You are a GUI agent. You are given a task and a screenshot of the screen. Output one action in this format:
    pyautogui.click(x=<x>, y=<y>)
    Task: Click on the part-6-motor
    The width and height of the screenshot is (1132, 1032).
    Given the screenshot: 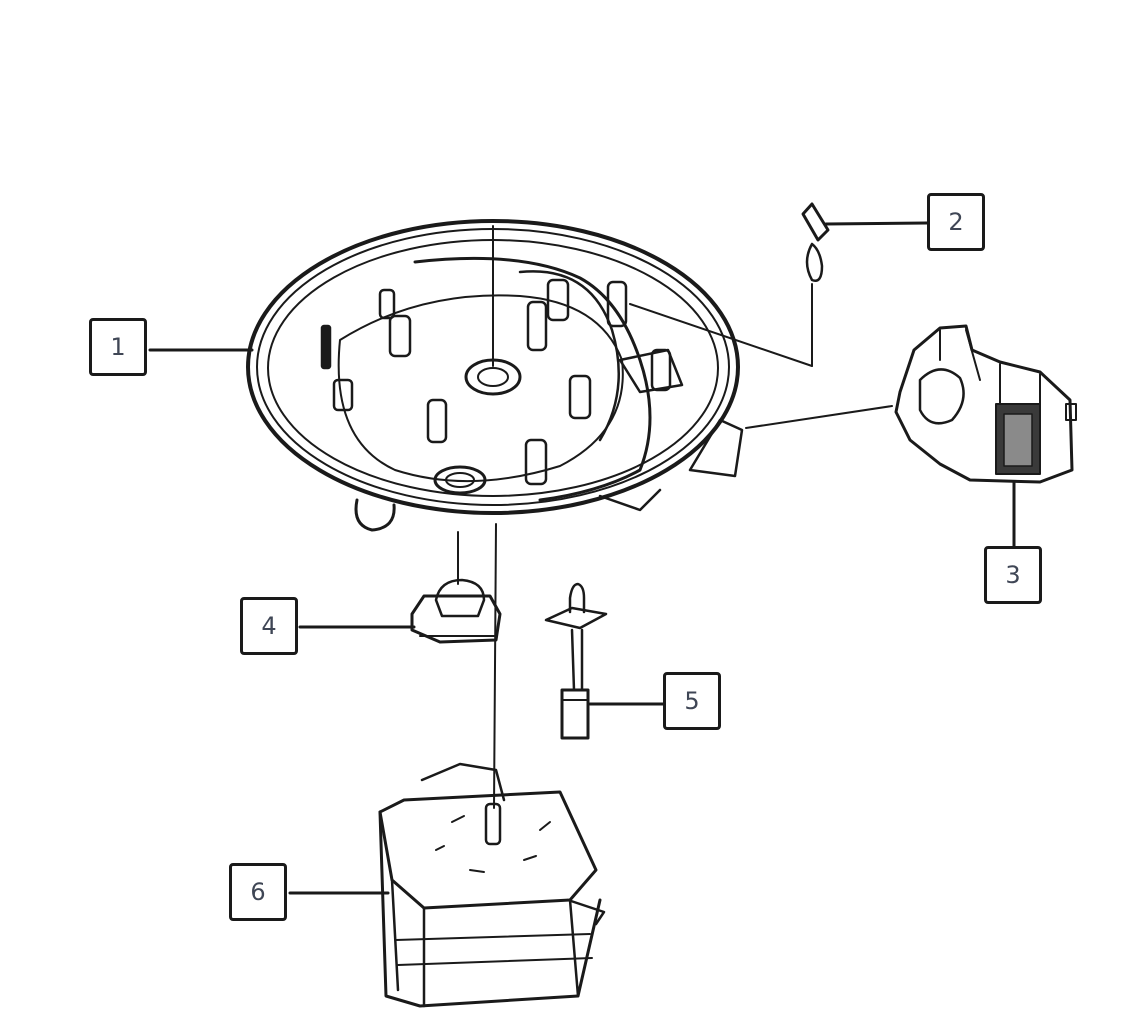 What is the action you would take?
    pyautogui.click(x=492, y=885)
    